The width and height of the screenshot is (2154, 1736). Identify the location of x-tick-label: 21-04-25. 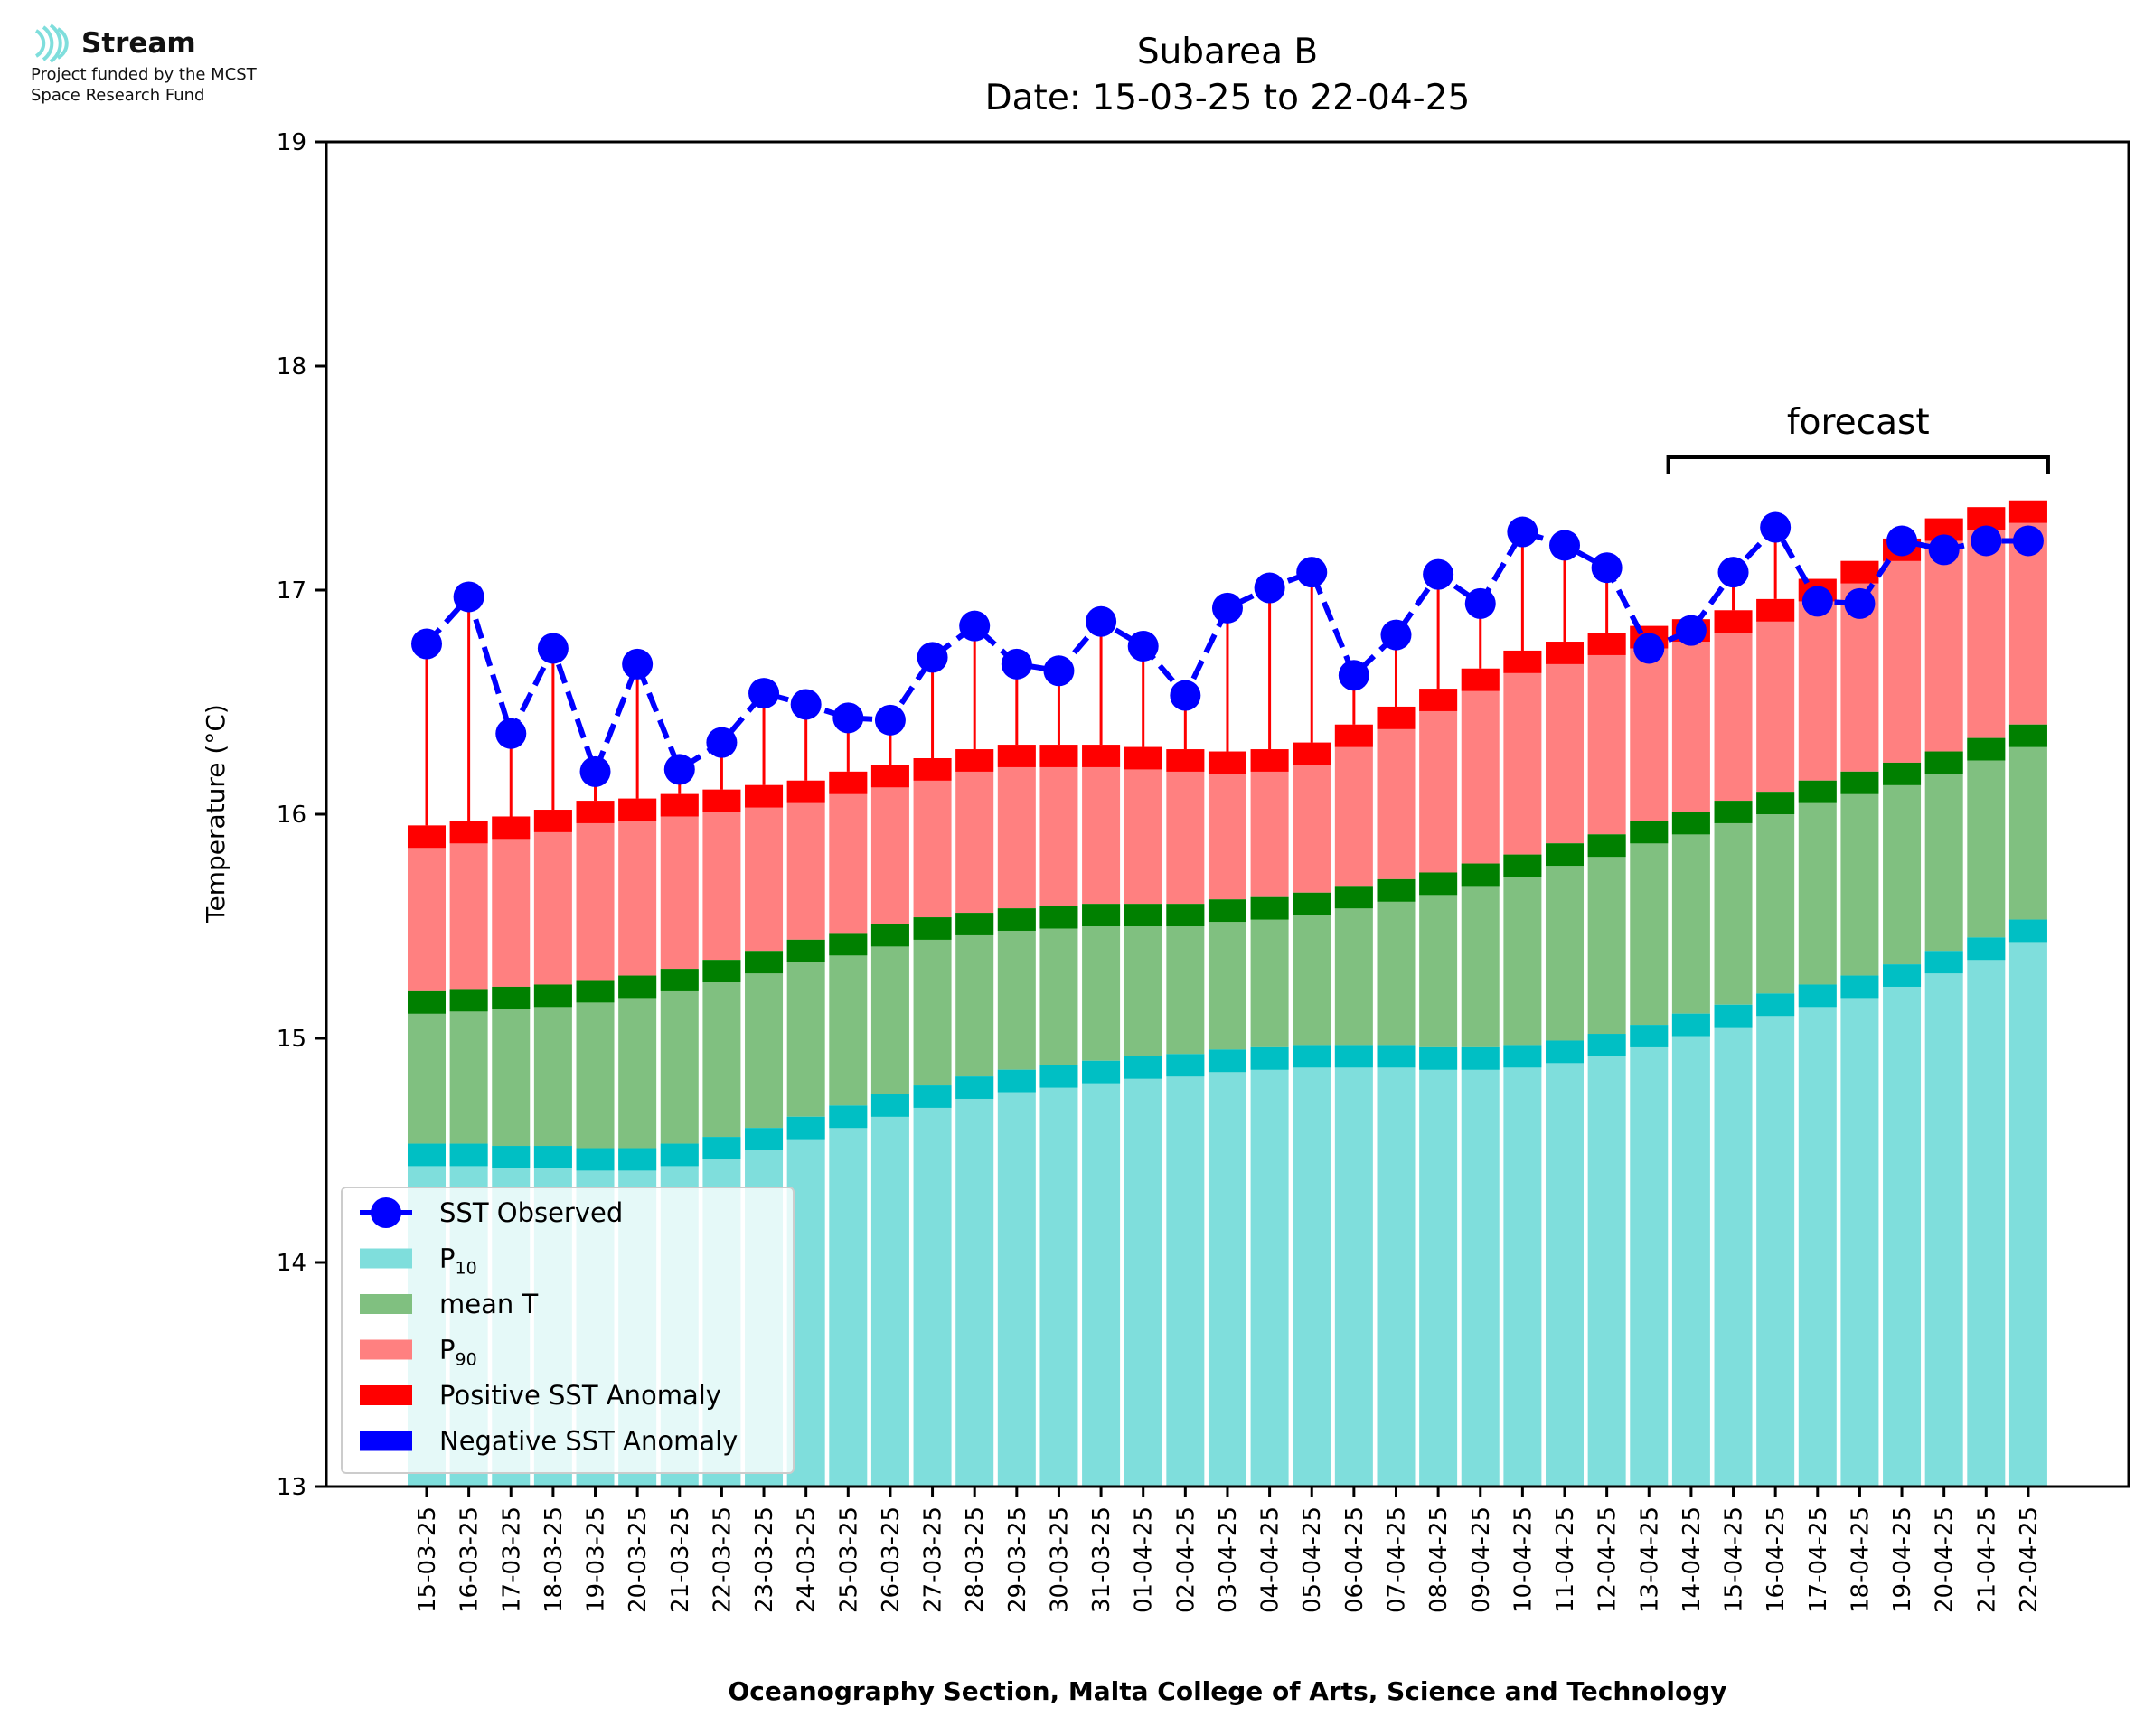
(1986, 1560).